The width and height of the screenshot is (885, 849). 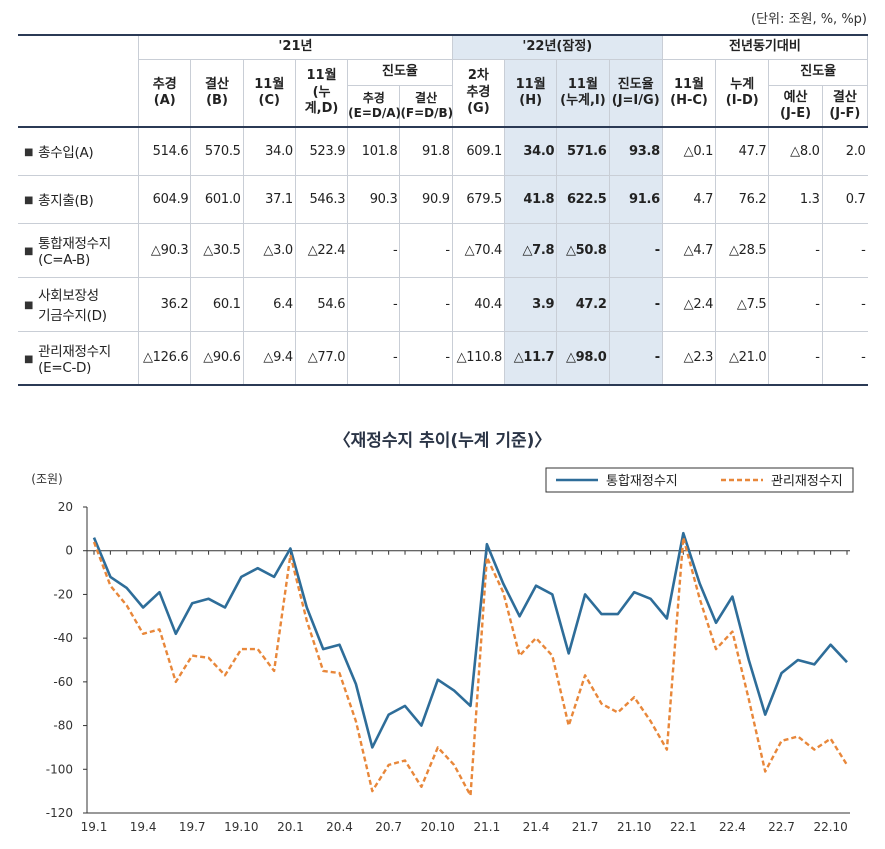 What do you see at coordinates (426, 199) in the screenshot?
I see `table-cell: 90.9` at bounding box center [426, 199].